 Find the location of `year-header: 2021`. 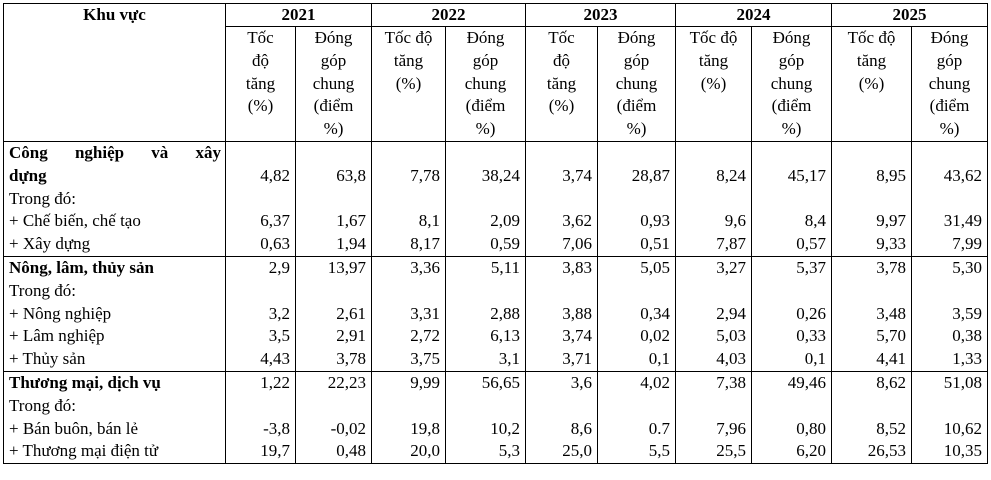

year-header: 2021 is located at coordinates (298, 15).